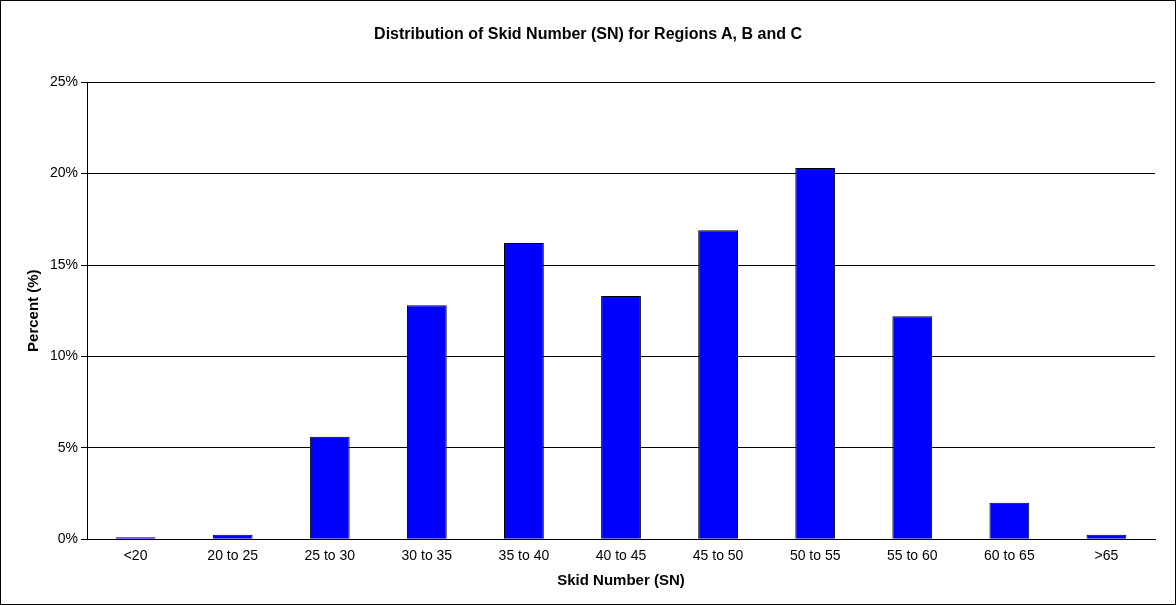  Describe the element at coordinates (1106, 555) in the screenshot. I see `x-tick-label: >65` at that location.